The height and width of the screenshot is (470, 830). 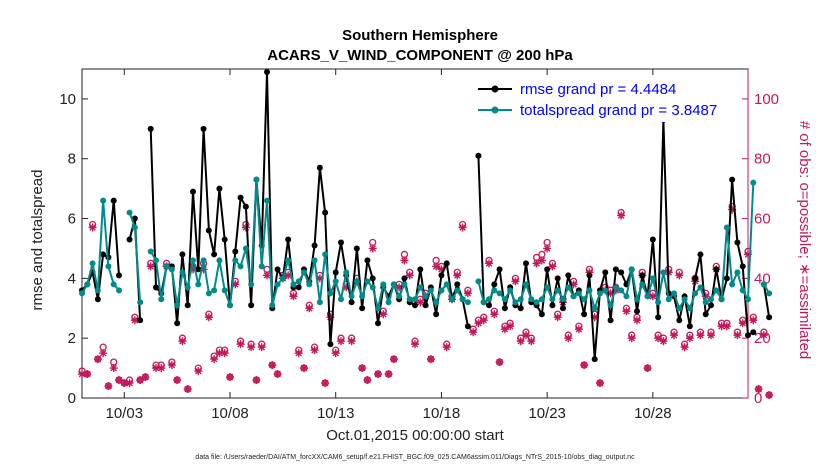 What do you see at coordinates (72, 338) in the screenshot?
I see `y-left-tick-label: 2` at bounding box center [72, 338].